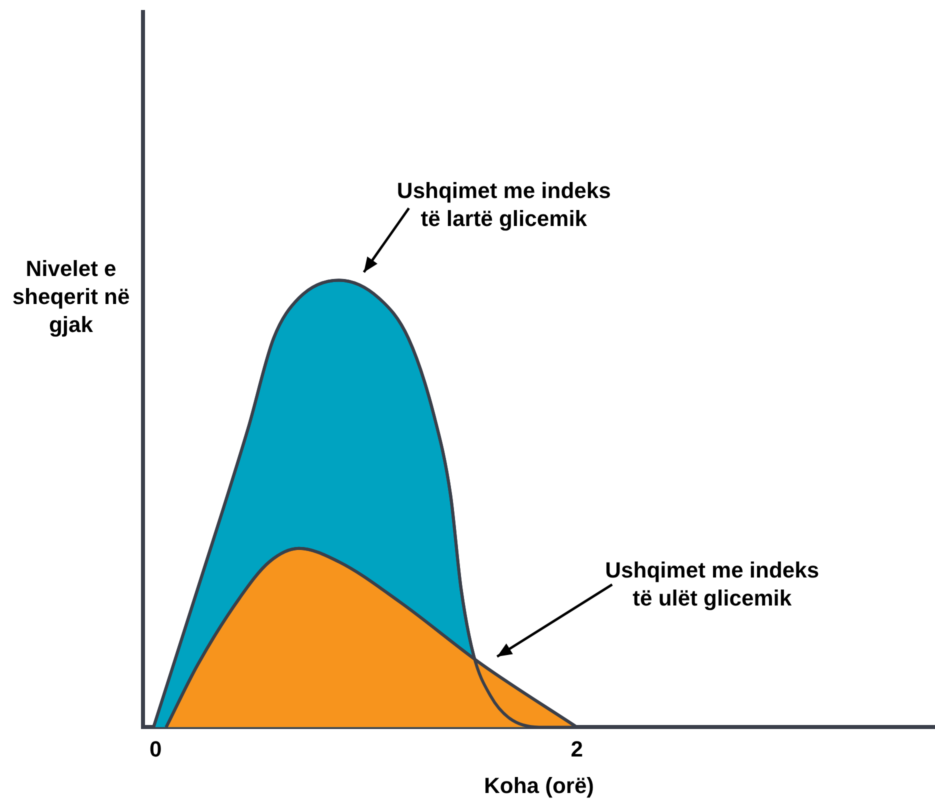 This screenshot has height=806, width=935. Describe the element at coordinates (577, 749) in the screenshot. I see `x-tick-label: 2` at that location.